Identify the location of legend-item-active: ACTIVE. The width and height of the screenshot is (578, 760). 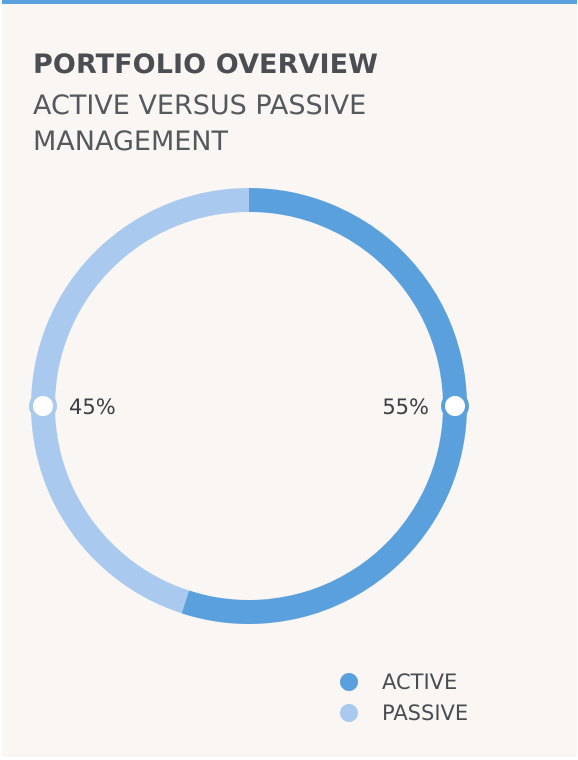
(404, 681).